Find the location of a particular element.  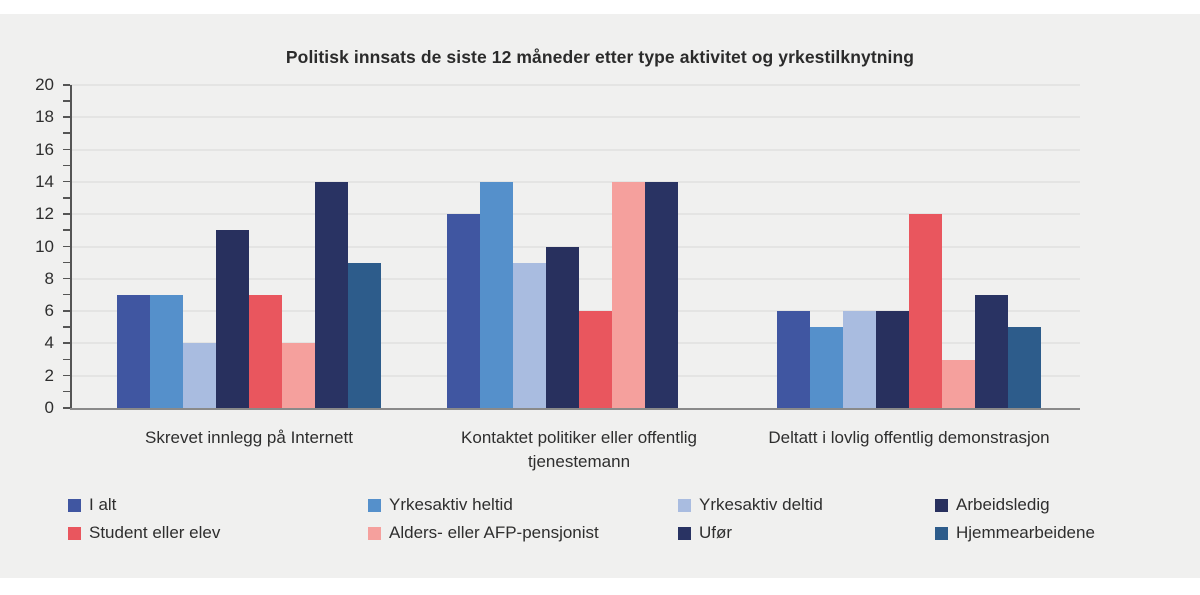

bar-yrkesaktiv-heltid-g2 is located at coordinates (496, 294).